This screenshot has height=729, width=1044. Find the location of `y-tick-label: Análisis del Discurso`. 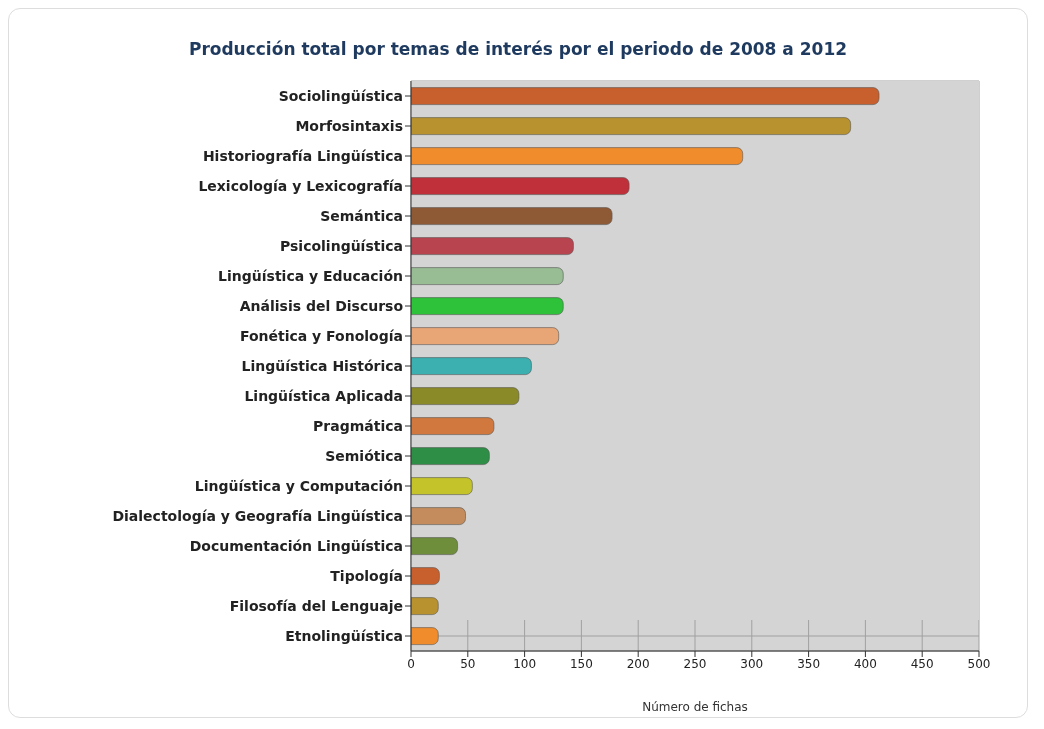

y-tick-label: Análisis del Discurso is located at coordinates (321, 305).